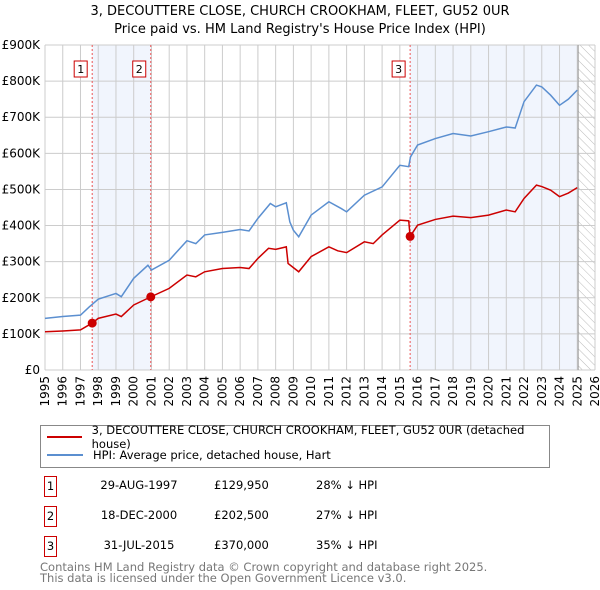 This screenshot has height=590, width=600. Describe the element at coordinates (577, 391) in the screenshot. I see `x-tick-label: 2025` at that location.